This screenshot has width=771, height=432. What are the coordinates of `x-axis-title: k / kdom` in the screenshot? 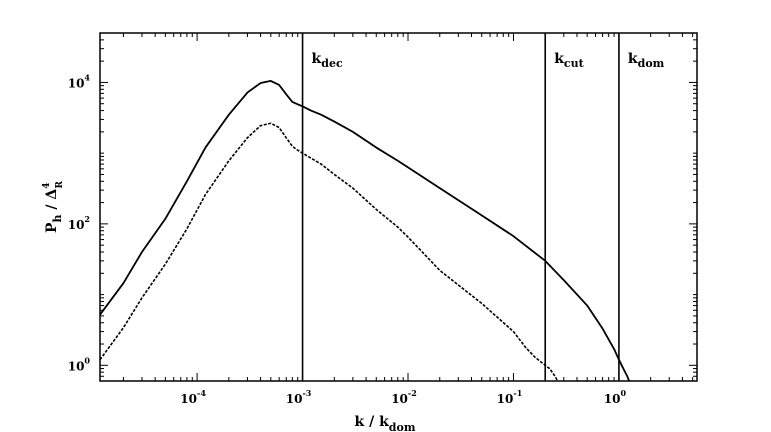 It's located at (385, 423).